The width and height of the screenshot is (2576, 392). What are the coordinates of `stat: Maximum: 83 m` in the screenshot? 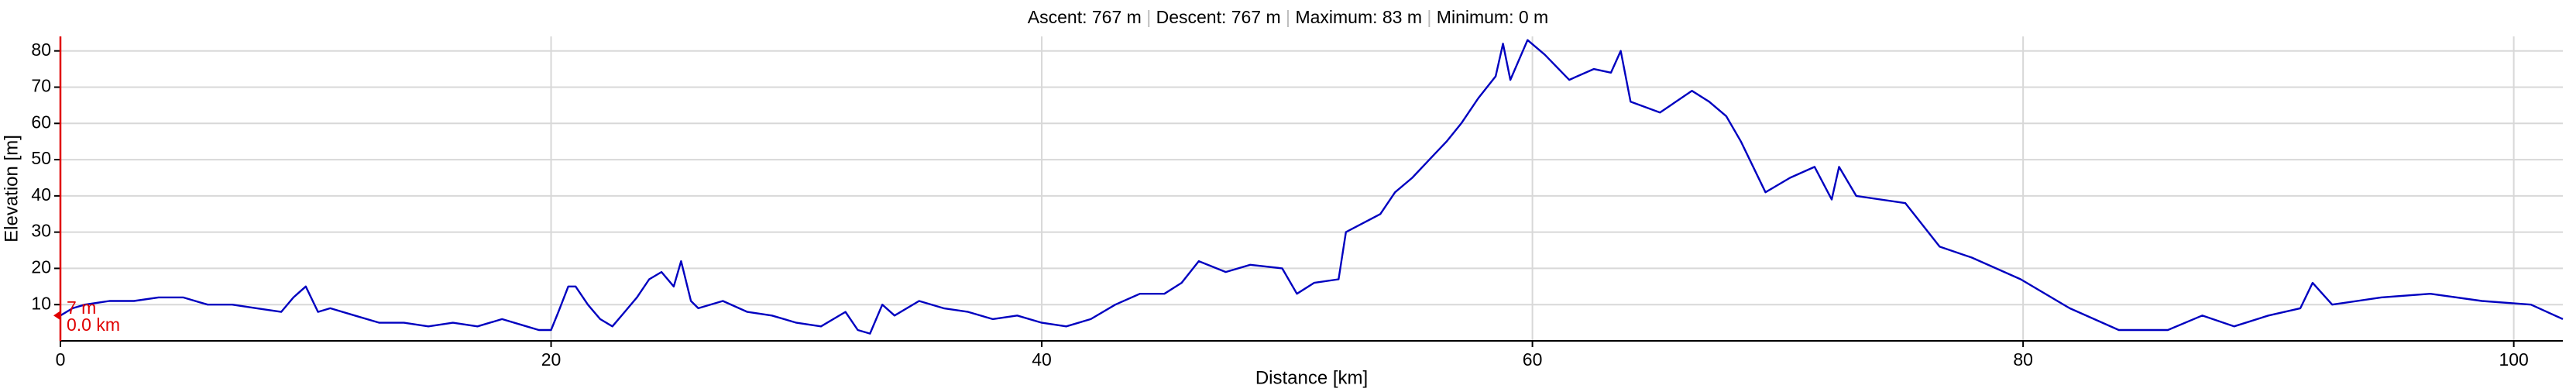 It's located at (1358, 17).